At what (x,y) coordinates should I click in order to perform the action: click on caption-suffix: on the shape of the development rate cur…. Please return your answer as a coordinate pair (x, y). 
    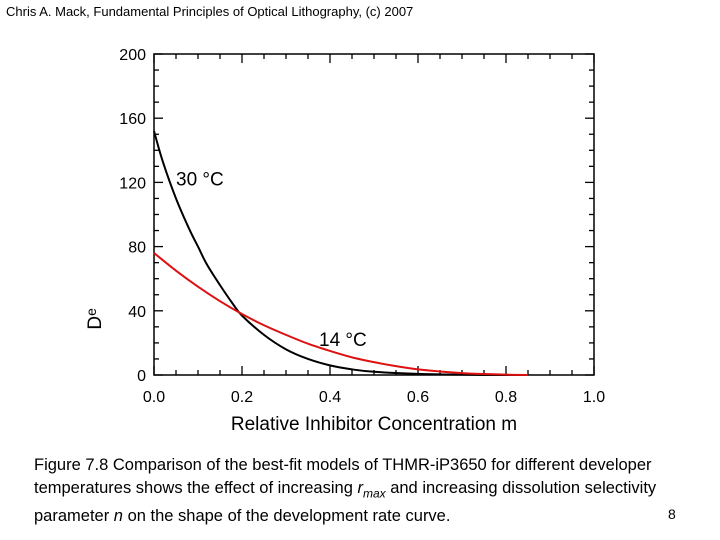
    Looking at the image, I should click on (286, 516).